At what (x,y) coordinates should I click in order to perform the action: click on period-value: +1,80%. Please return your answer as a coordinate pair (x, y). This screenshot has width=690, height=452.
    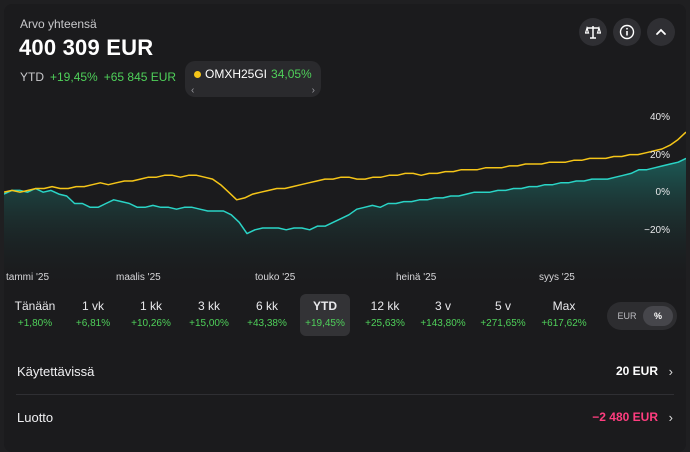
    Looking at the image, I should click on (35, 323).